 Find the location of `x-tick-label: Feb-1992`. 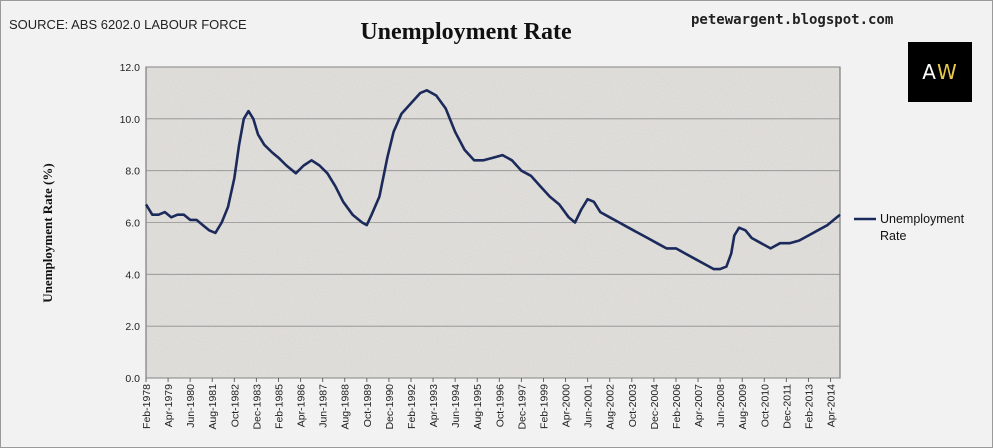

x-tick-label: Feb-1992 is located at coordinates (412, 406).